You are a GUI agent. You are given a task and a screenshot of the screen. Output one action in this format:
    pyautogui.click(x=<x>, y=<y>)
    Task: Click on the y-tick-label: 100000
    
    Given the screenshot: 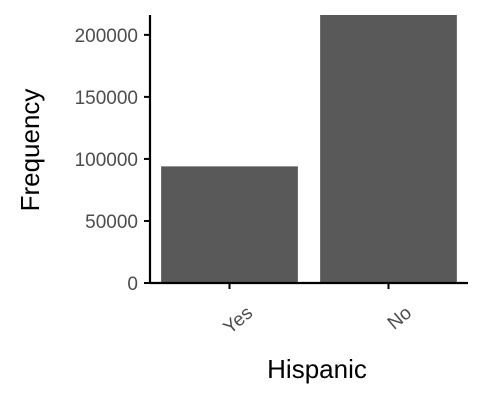 What is the action you would take?
    pyautogui.click(x=106, y=160)
    